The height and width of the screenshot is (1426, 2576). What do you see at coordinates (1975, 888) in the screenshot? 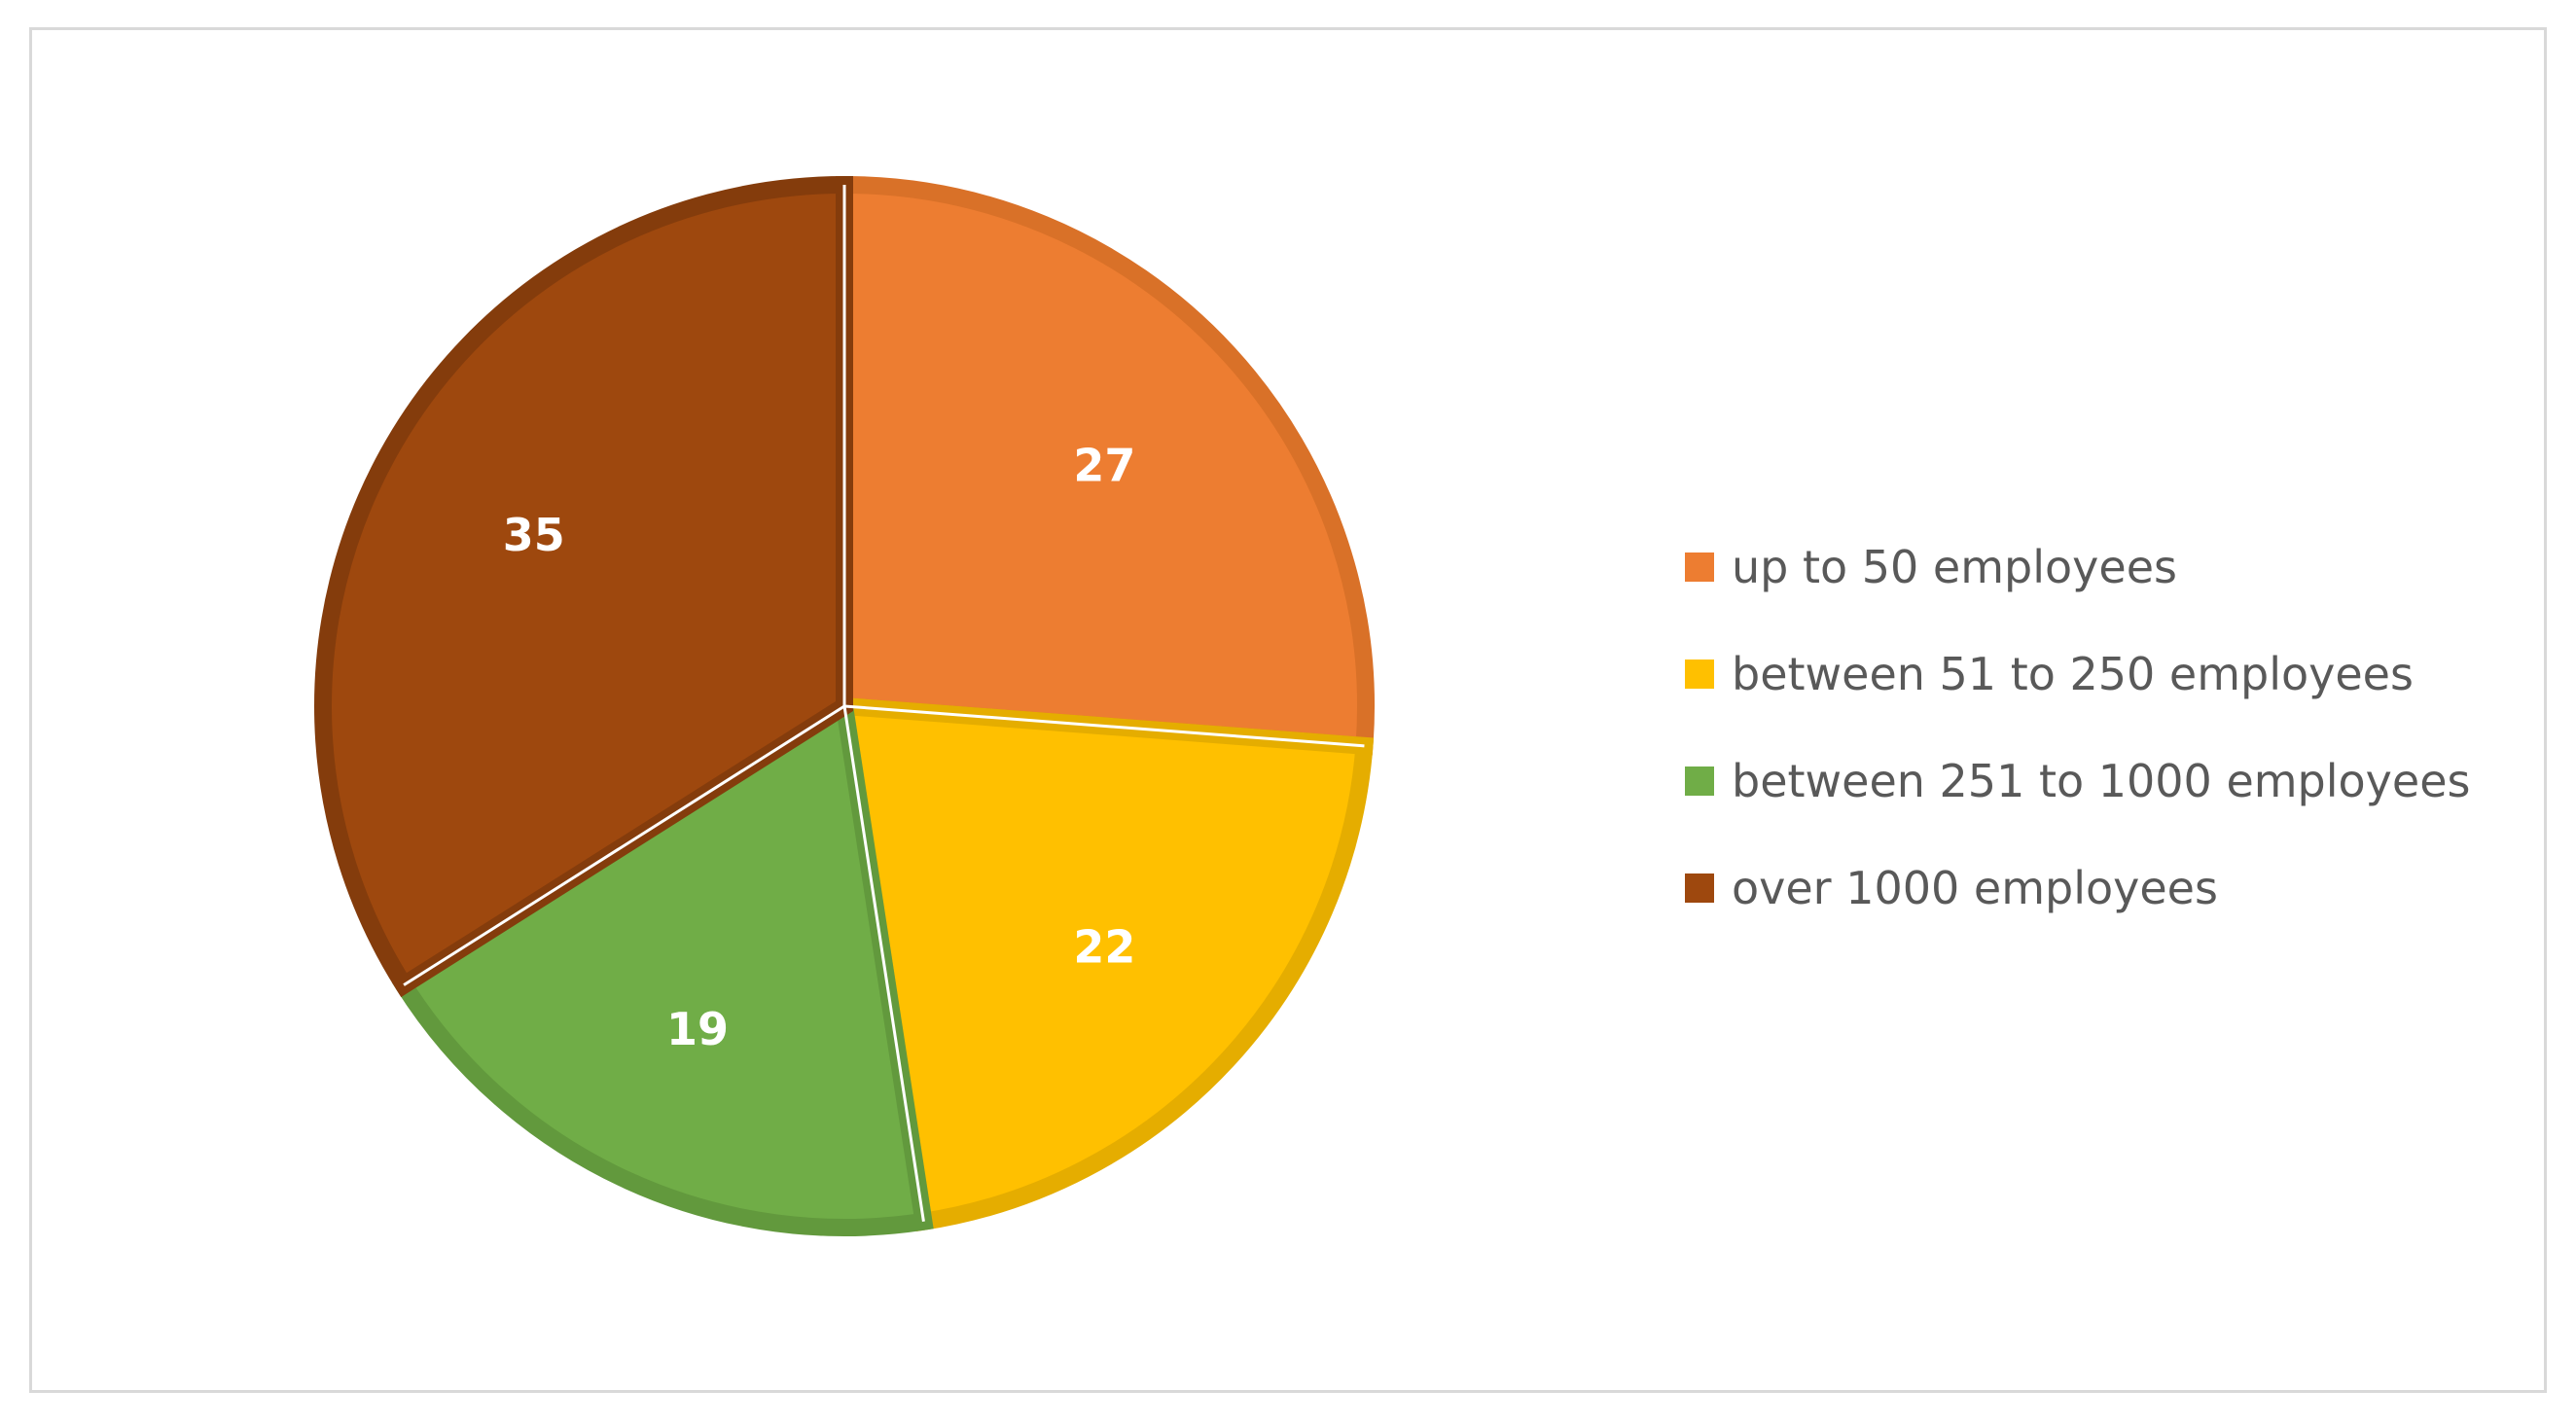
I see `legend-label: over 1000 employees` at bounding box center [1975, 888].